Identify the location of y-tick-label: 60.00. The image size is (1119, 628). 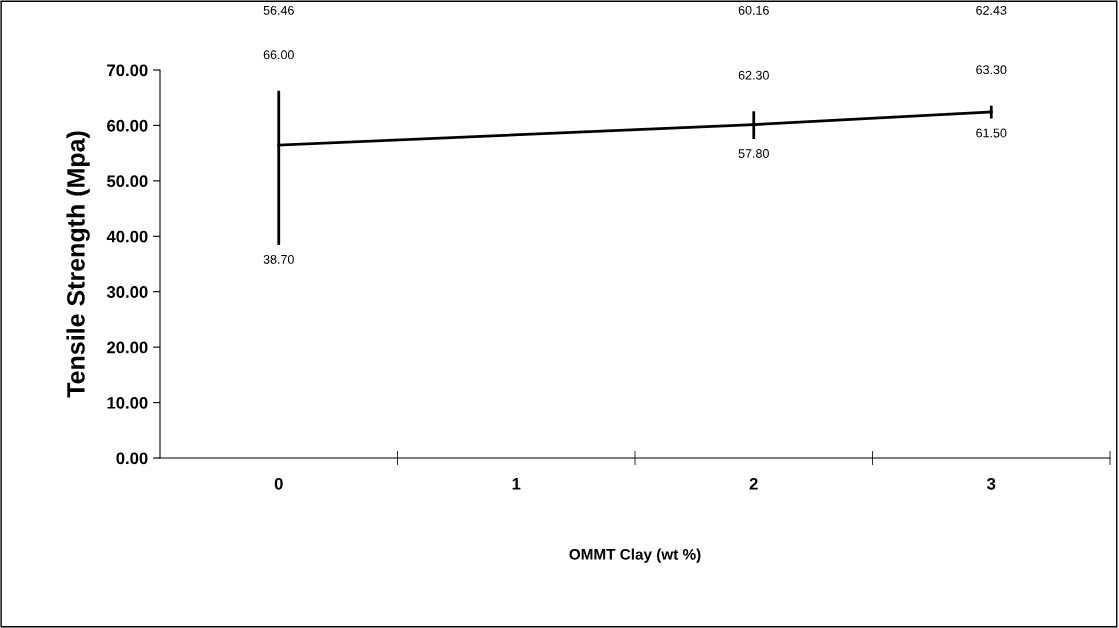
(127, 125).